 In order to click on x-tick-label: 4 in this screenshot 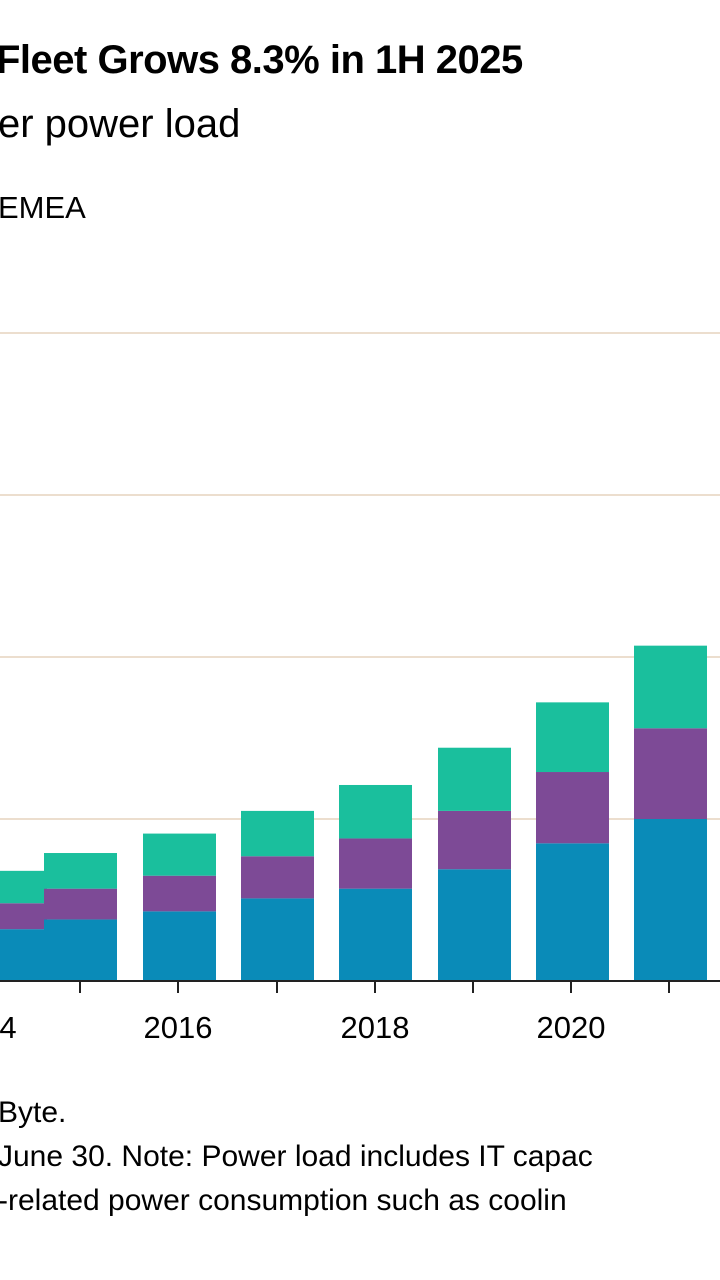, I will do `click(8, 1027)`.